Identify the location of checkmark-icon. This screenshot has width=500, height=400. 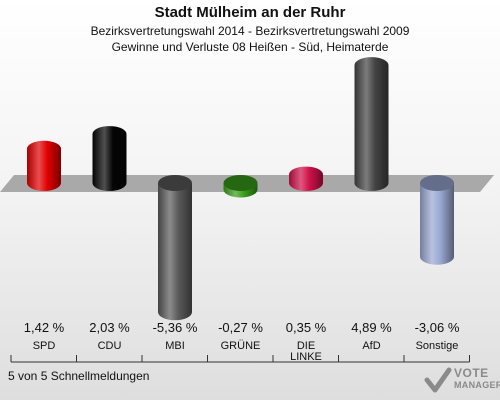
(438, 380).